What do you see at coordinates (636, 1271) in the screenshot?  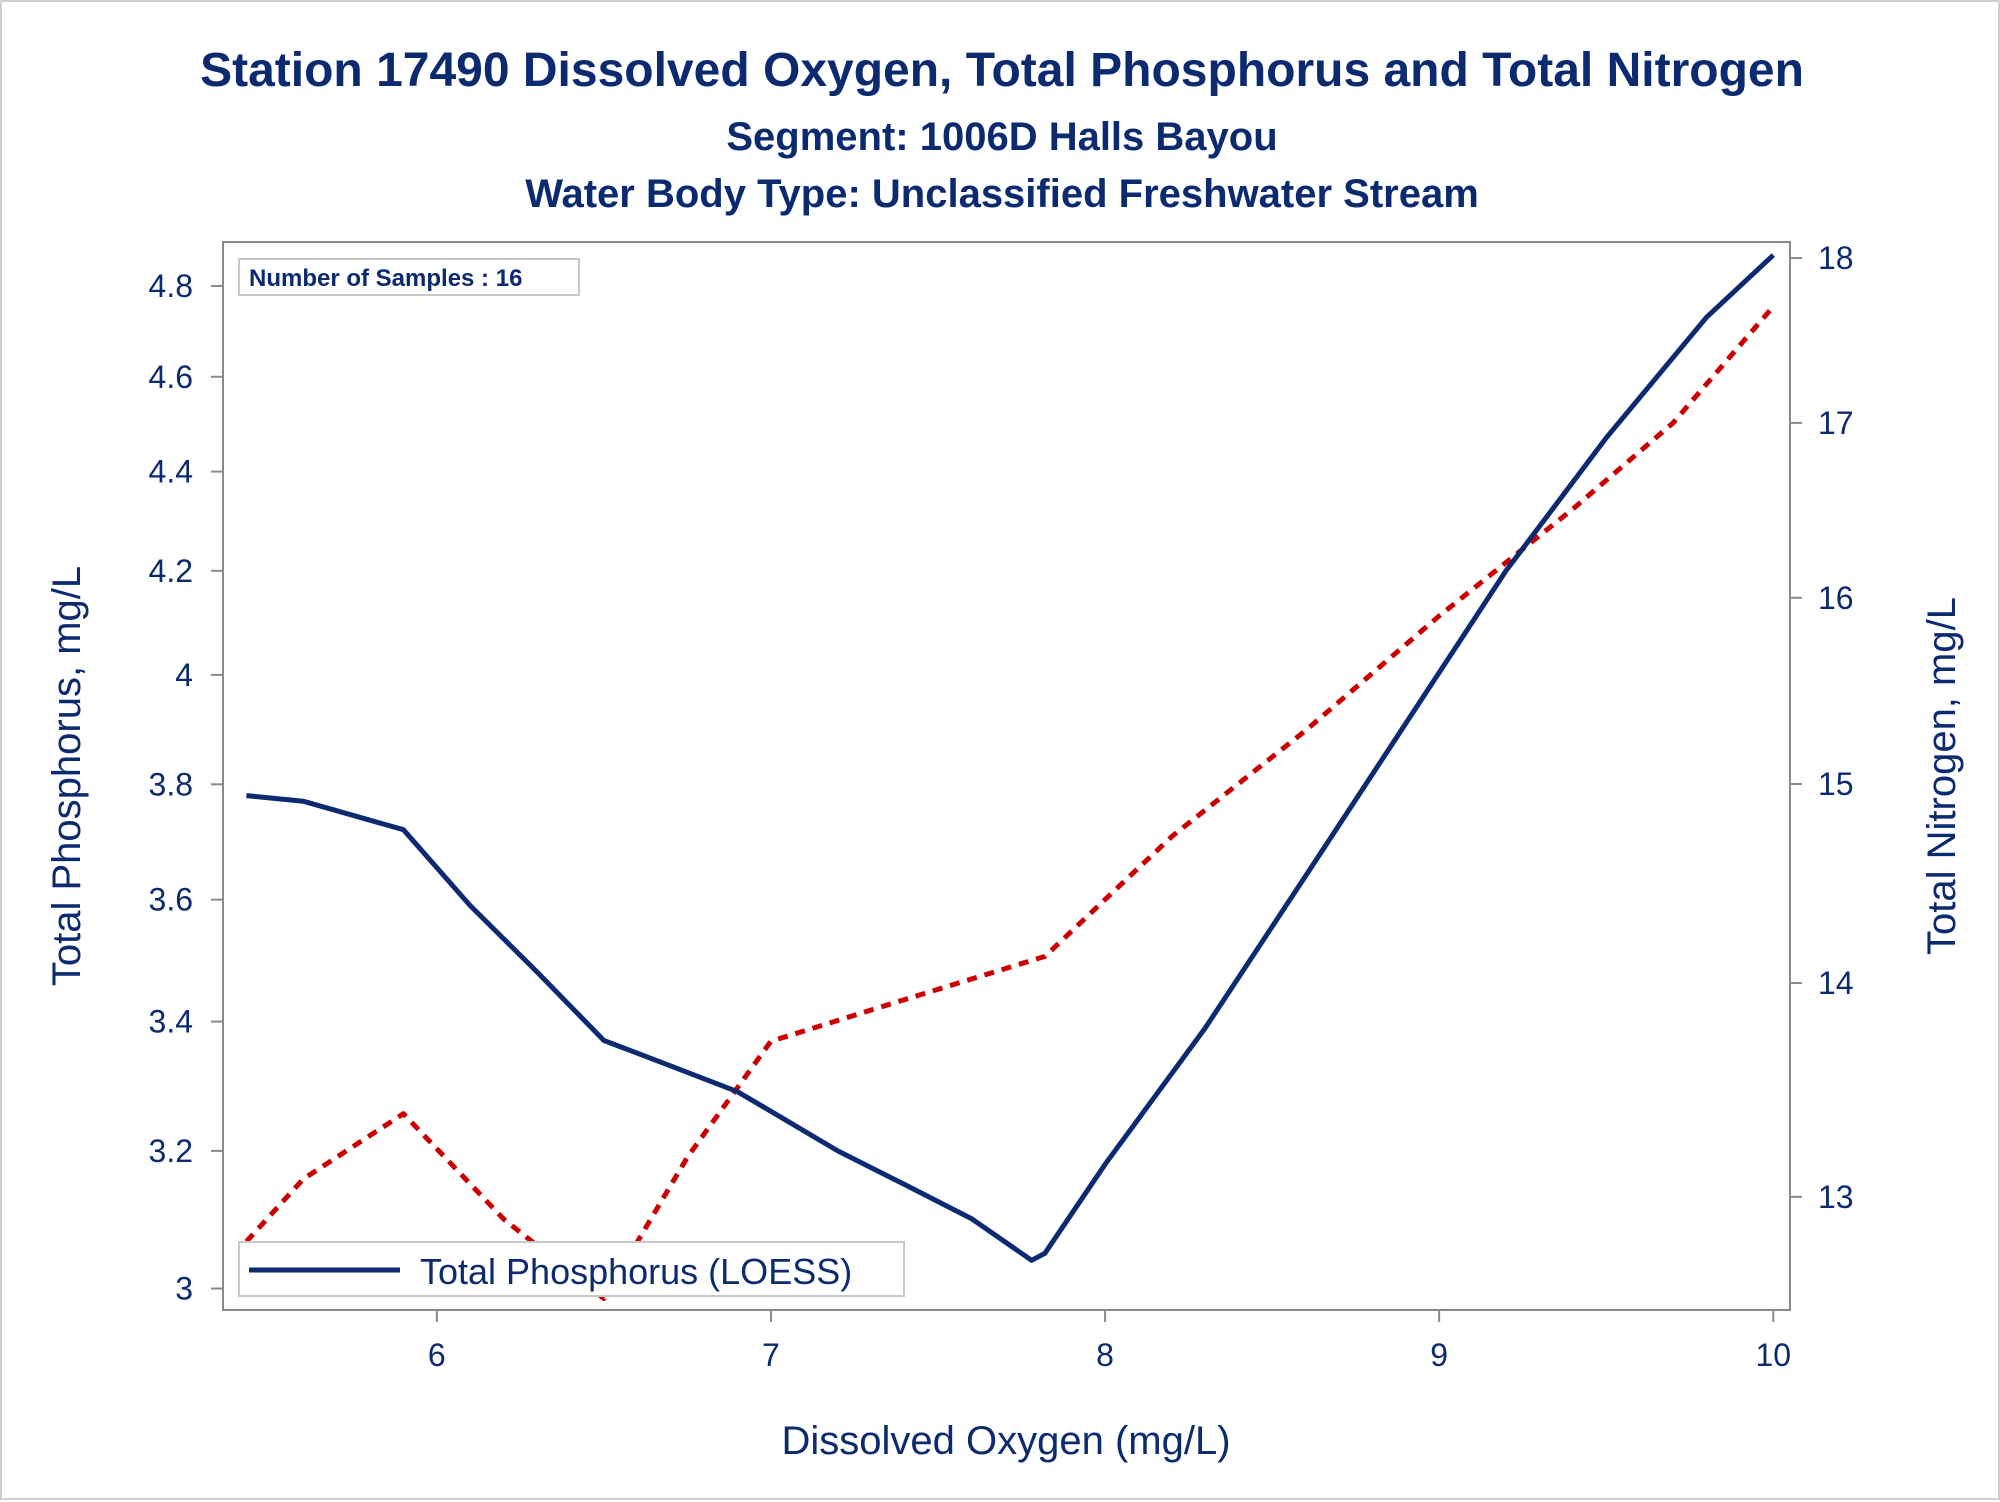 I see `legend-label-total-phosphorus: Total Phosphorus (LOESS)` at bounding box center [636, 1271].